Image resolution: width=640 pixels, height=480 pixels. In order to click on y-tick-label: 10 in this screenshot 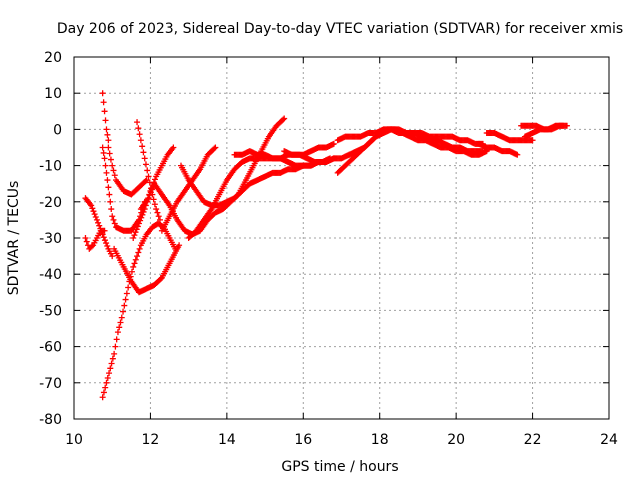, I will do `click(53, 94)`.